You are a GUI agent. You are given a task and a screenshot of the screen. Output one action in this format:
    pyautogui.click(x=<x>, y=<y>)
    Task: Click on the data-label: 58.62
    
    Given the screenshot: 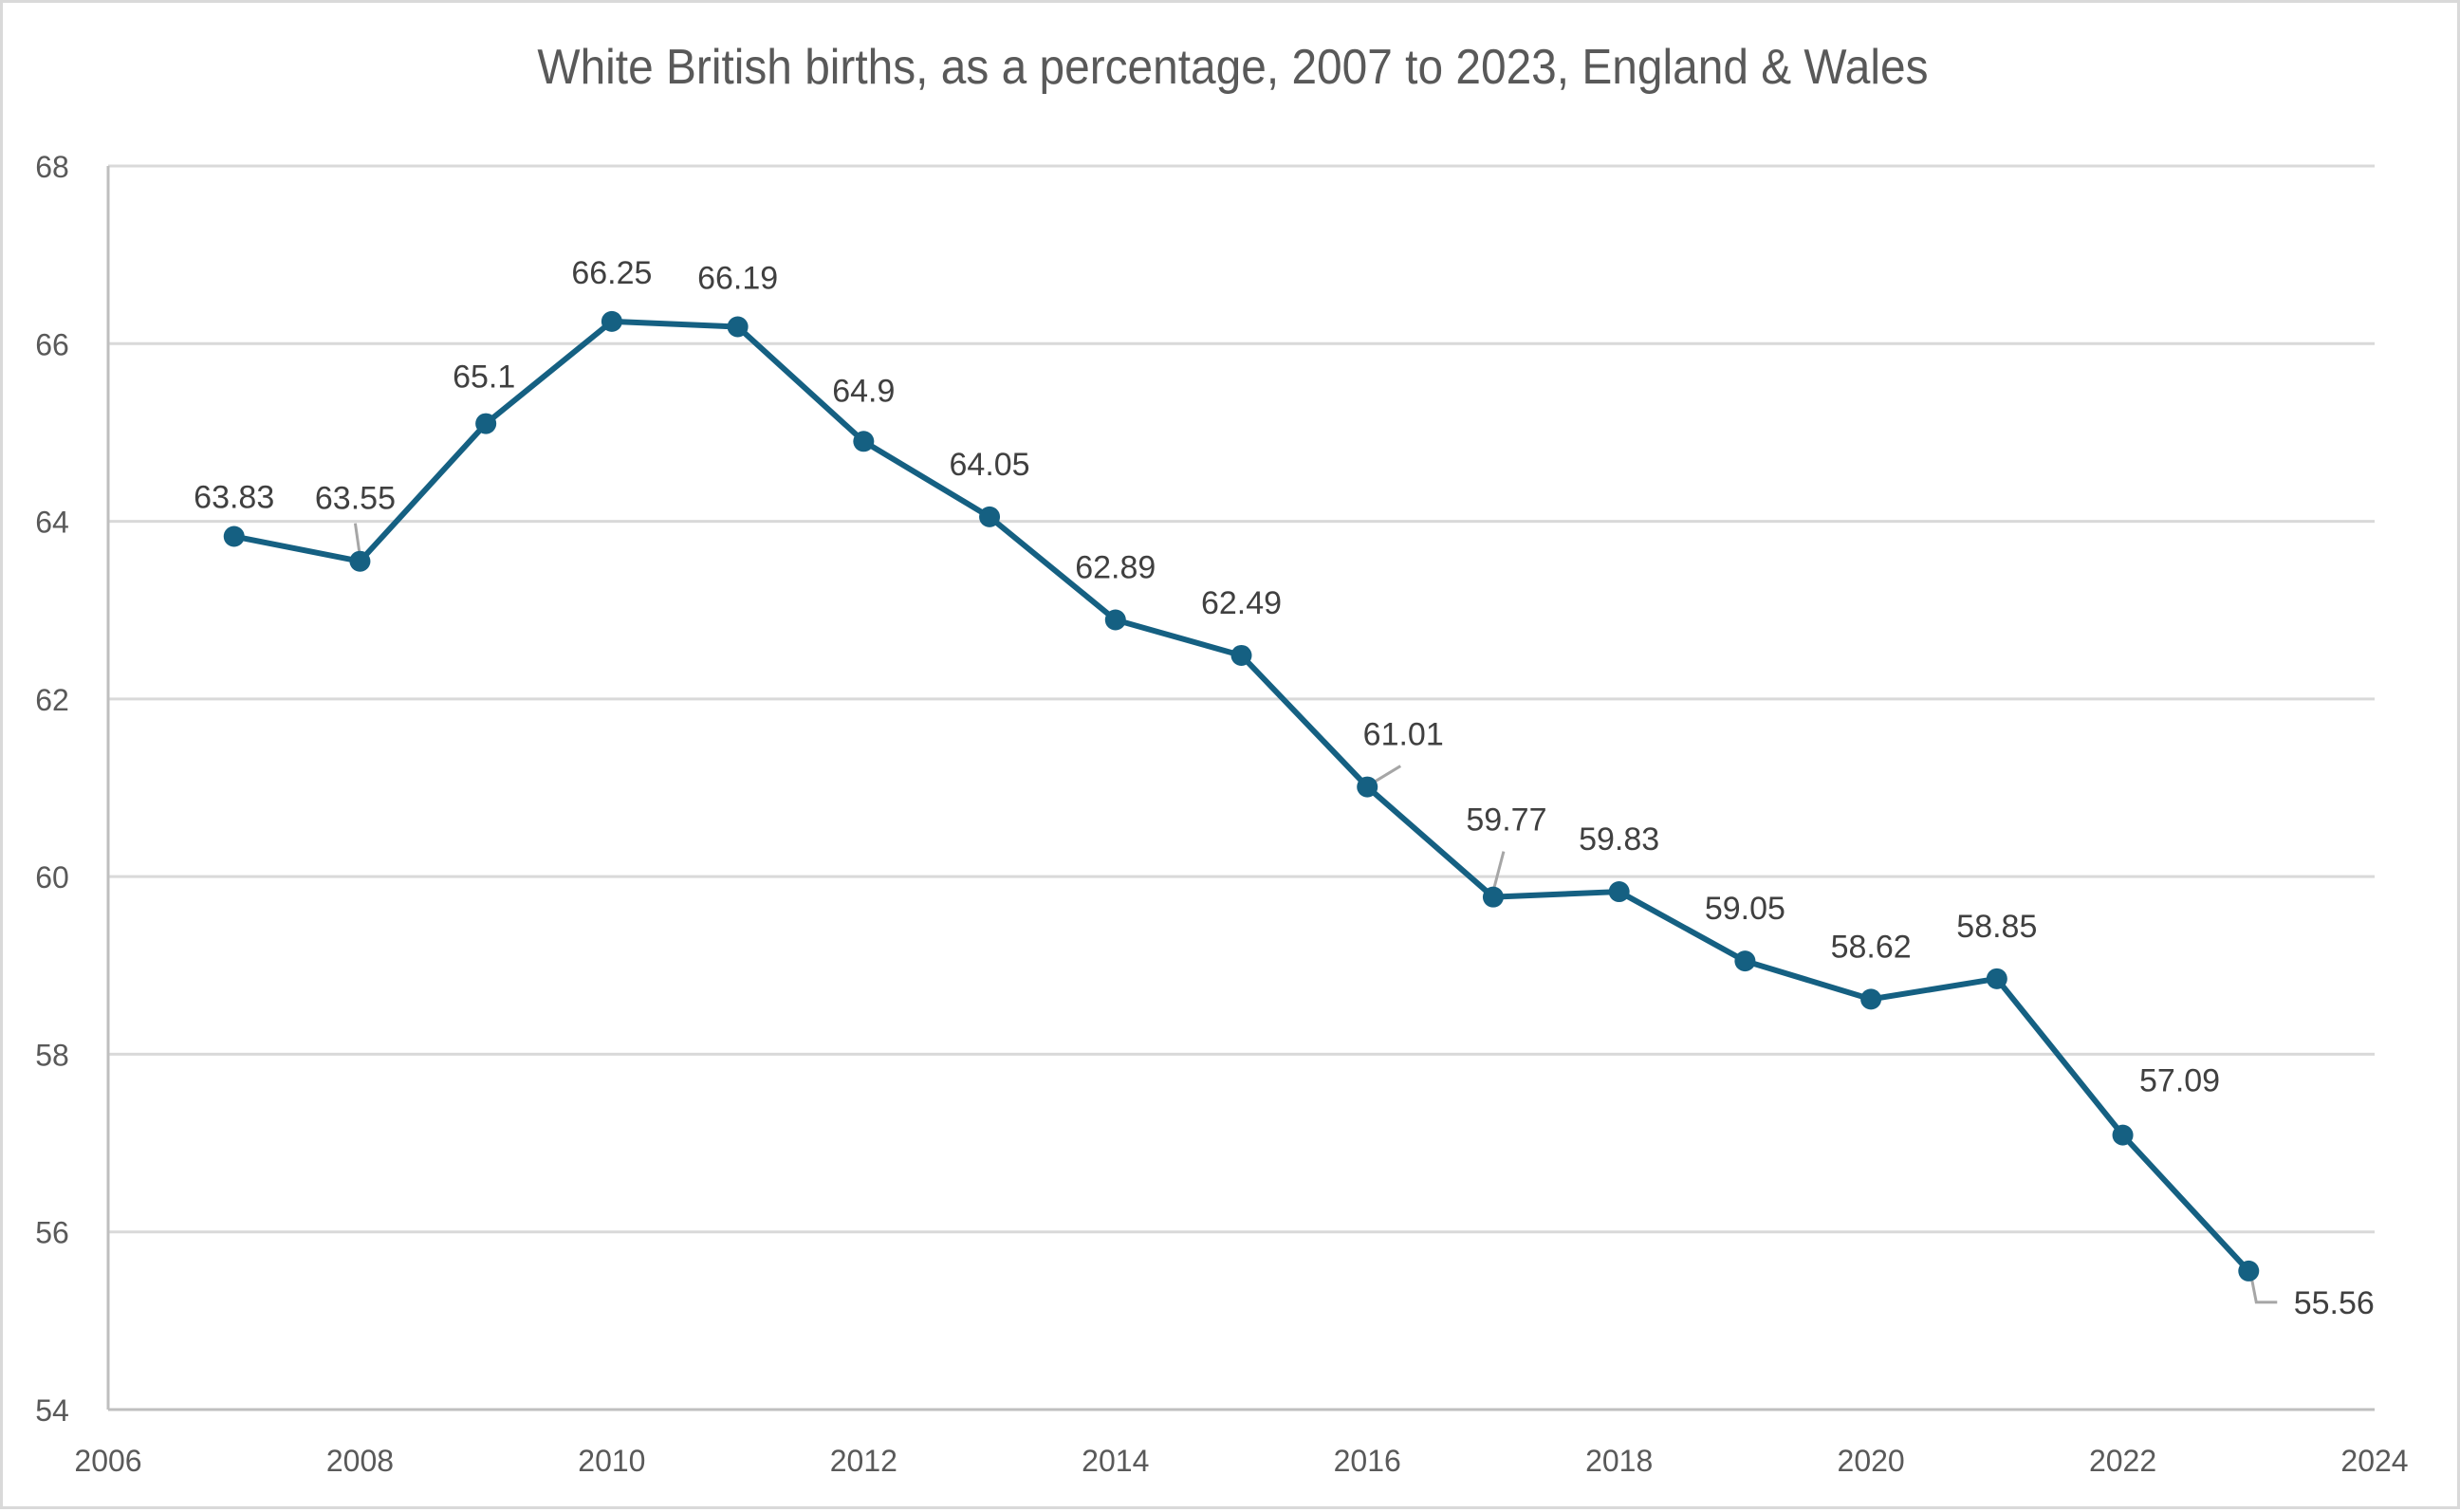 What is the action you would take?
    pyautogui.click(x=1871, y=947)
    